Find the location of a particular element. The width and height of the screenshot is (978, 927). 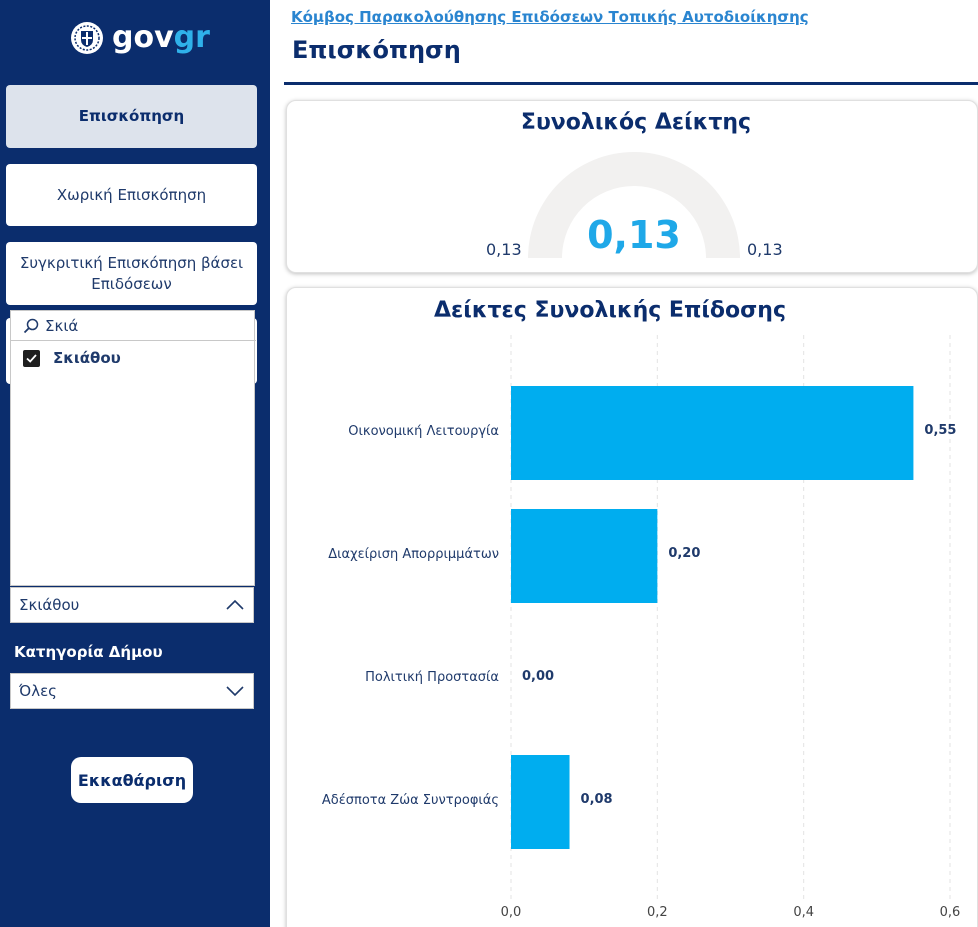

x-tick-label: 0,2 is located at coordinates (657, 912).